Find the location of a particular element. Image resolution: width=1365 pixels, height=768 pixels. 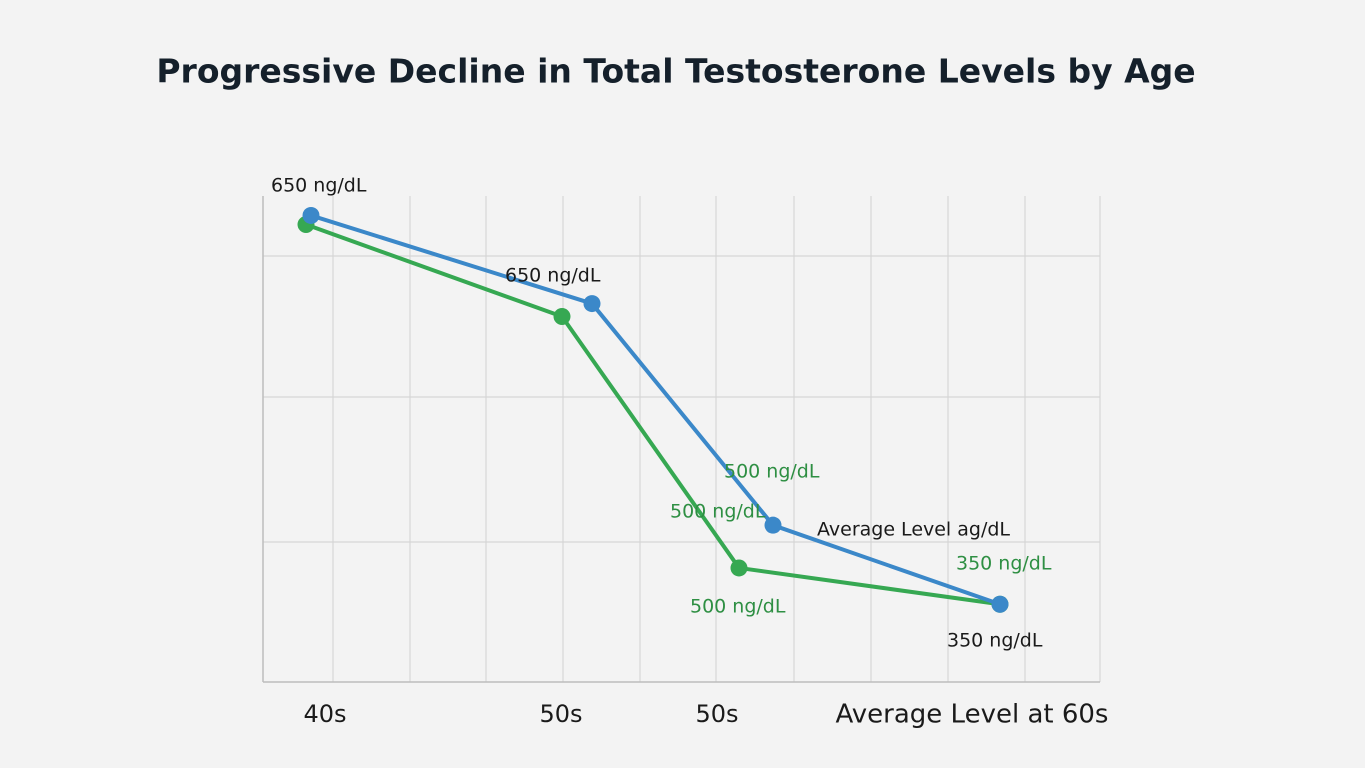

x-tick-label: 40s is located at coordinates (324, 714).